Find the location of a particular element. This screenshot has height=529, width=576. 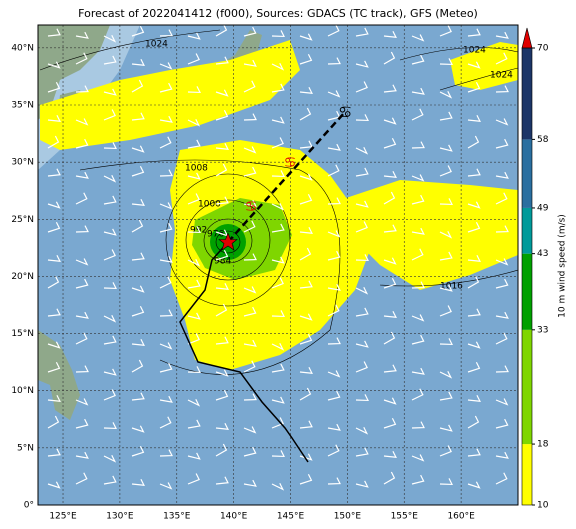

colorbar-tick-label: 10 is located at coordinates (543, 506).